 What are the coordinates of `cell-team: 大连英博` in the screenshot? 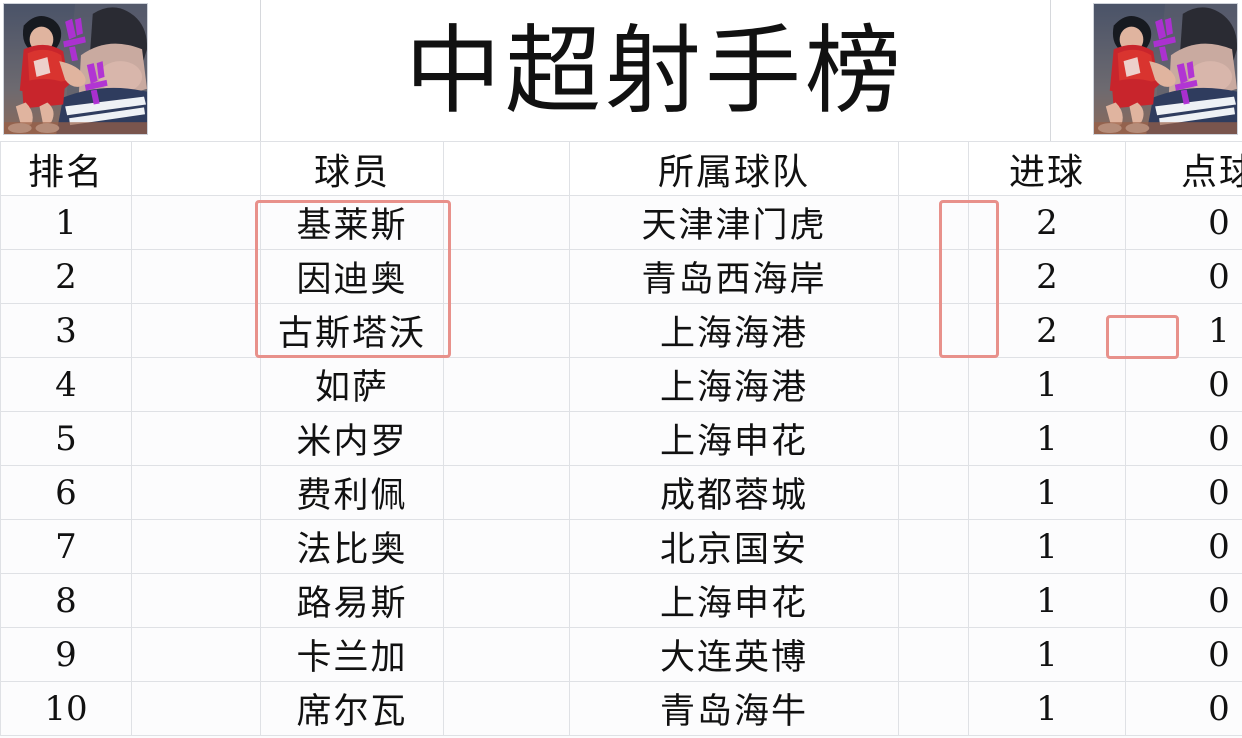 It's located at (734, 654).